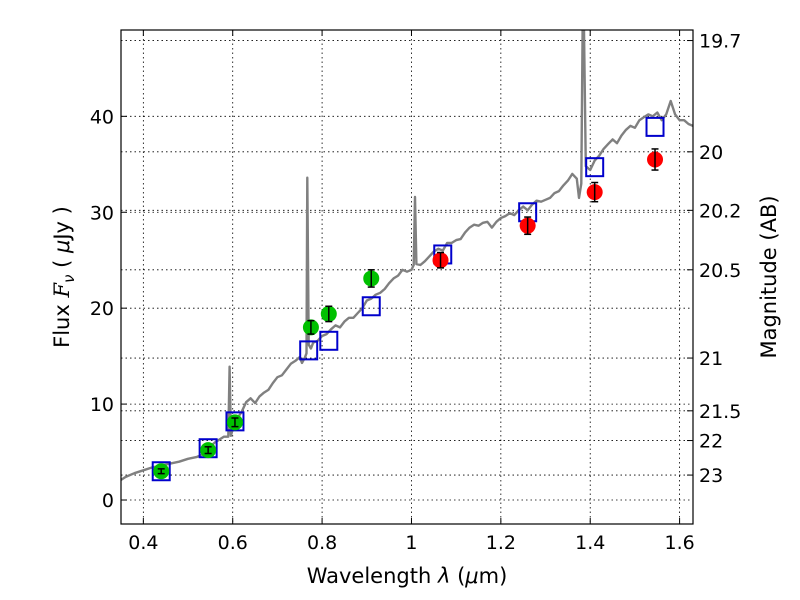  What do you see at coordinates (711, 359) in the screenshot?
I see `y2-tick-label: 21` at bounding box center [711, 359].